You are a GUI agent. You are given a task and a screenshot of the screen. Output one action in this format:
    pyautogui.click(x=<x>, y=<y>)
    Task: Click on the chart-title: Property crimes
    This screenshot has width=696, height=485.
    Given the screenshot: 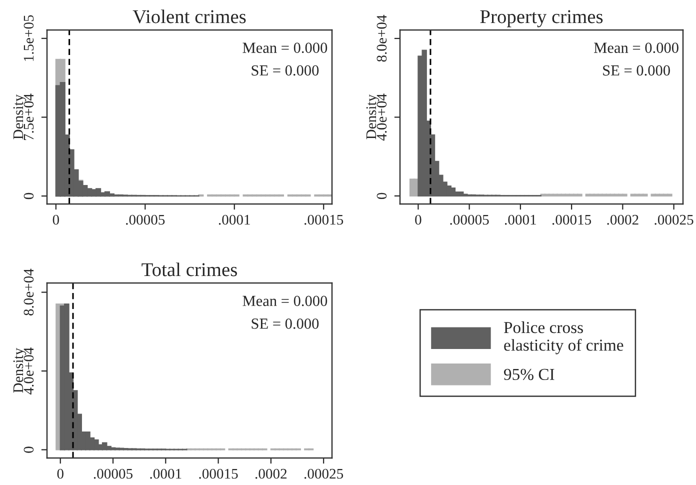 What is the action you would take?
    pyautogui.click(x=541, y=19)
    